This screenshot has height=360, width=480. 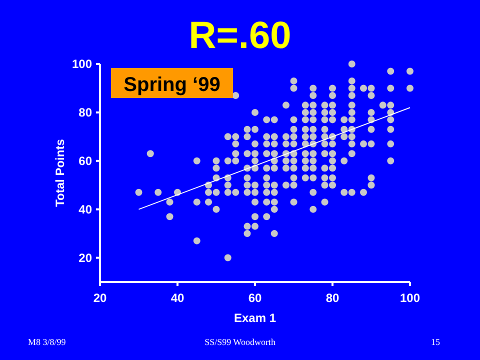 I want to click on x-tick-label: 100, so click(x=410, y=298).